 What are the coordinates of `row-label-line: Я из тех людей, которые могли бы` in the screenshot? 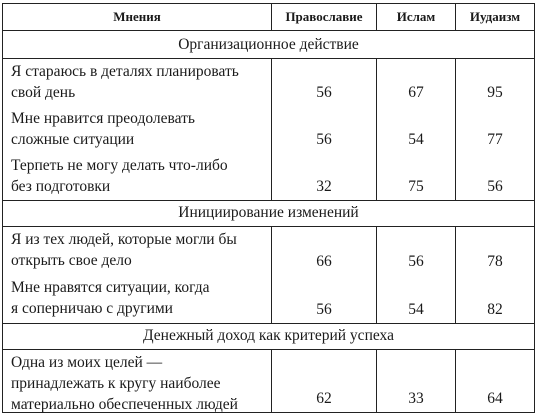 It's located at (124, 239).